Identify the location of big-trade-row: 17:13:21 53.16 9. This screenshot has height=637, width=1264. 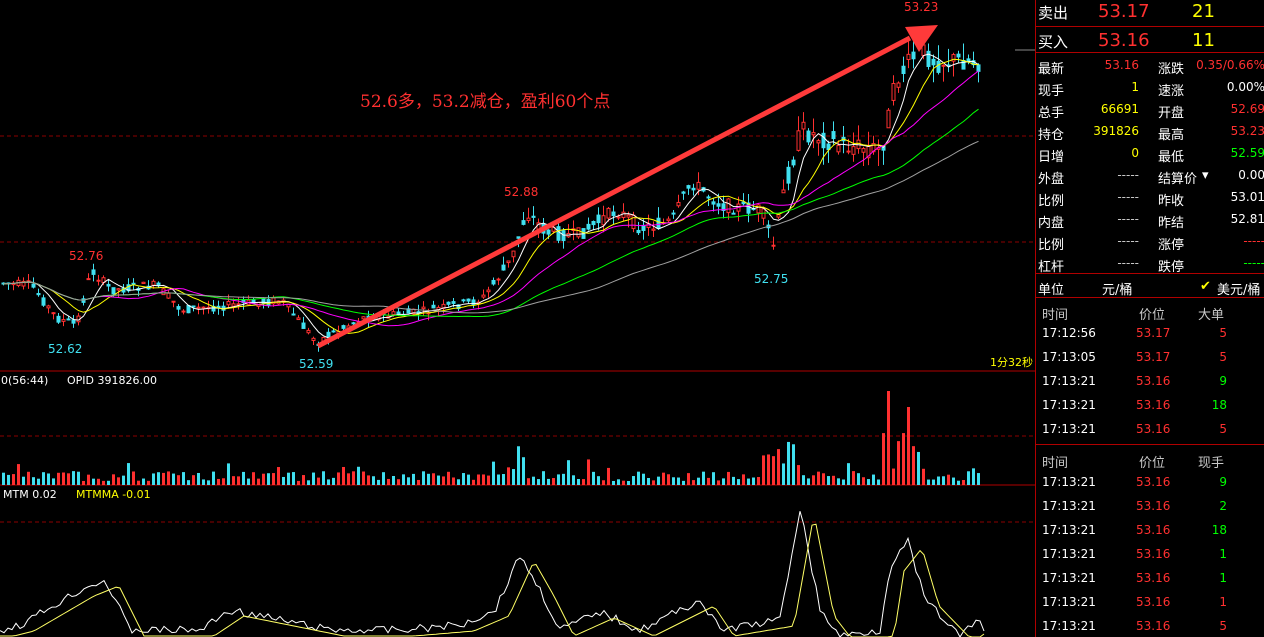
(1150, 381).